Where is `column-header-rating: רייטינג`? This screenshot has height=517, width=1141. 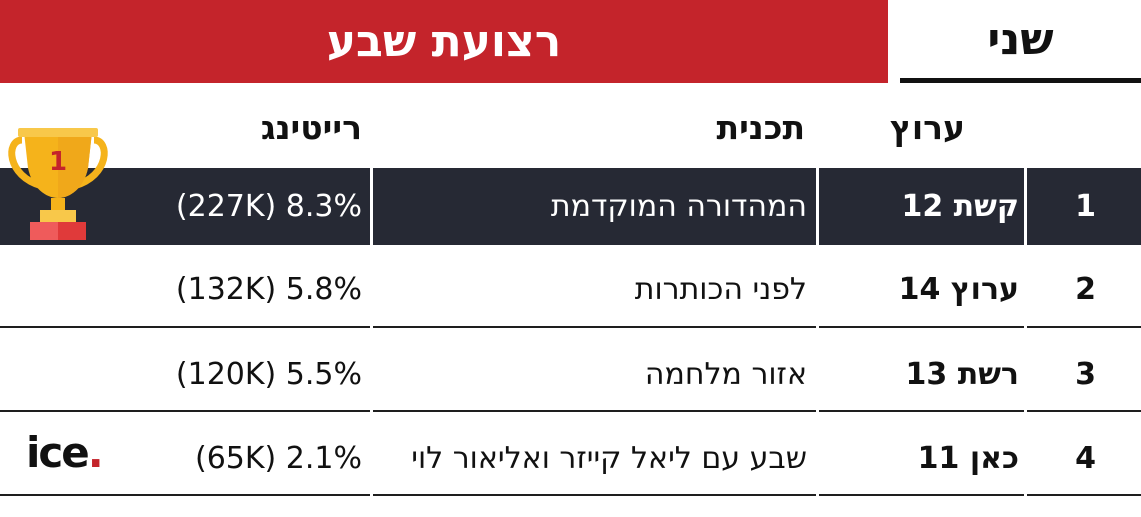
column-header-rating: רייטינג is located at coordinates (311, 127).